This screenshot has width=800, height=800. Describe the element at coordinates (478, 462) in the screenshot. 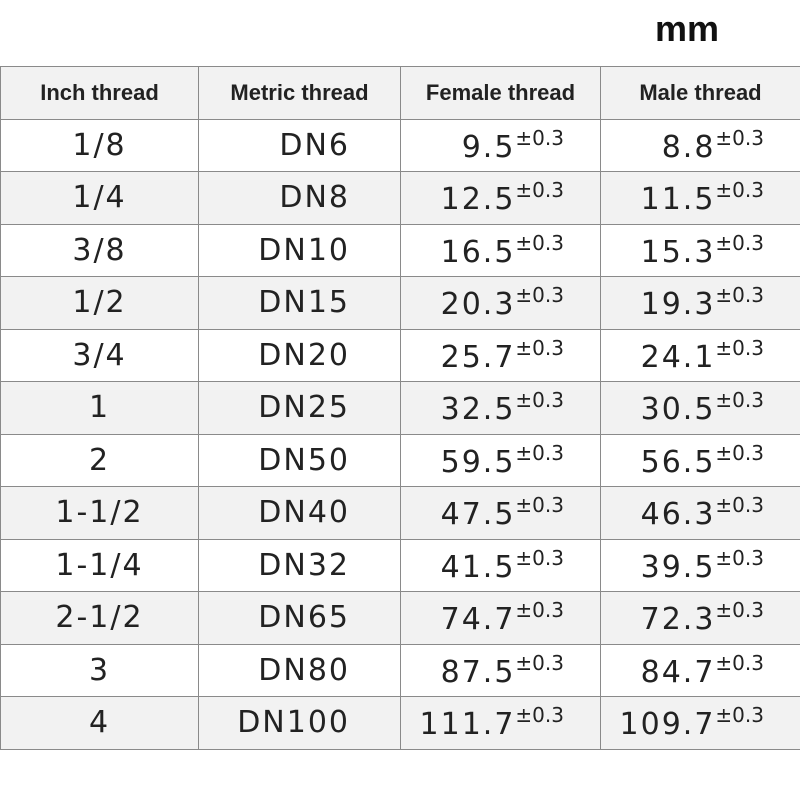

I see `female-value: 59.5` at that location.